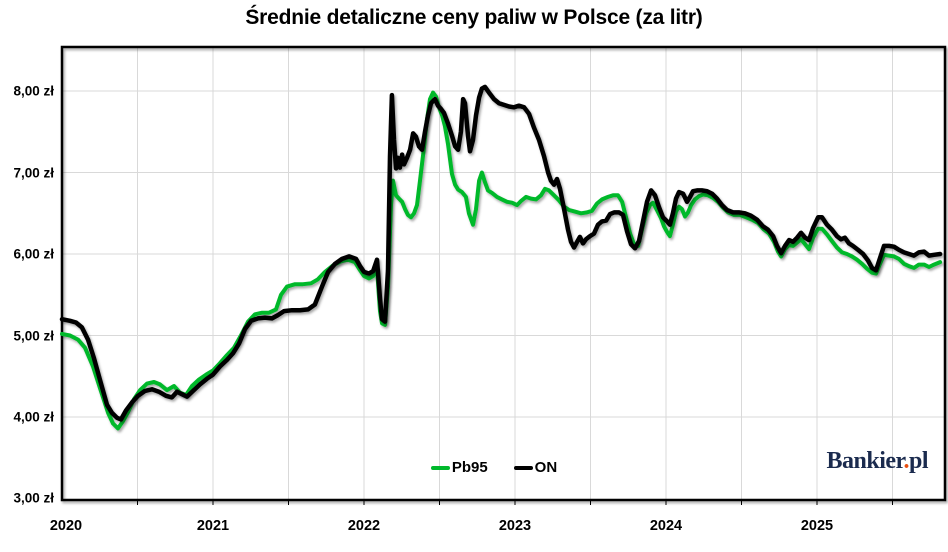 The width and height of the screenshot is (948, 552). I want to click on x-tick-label: 2021, so click(213, 526).